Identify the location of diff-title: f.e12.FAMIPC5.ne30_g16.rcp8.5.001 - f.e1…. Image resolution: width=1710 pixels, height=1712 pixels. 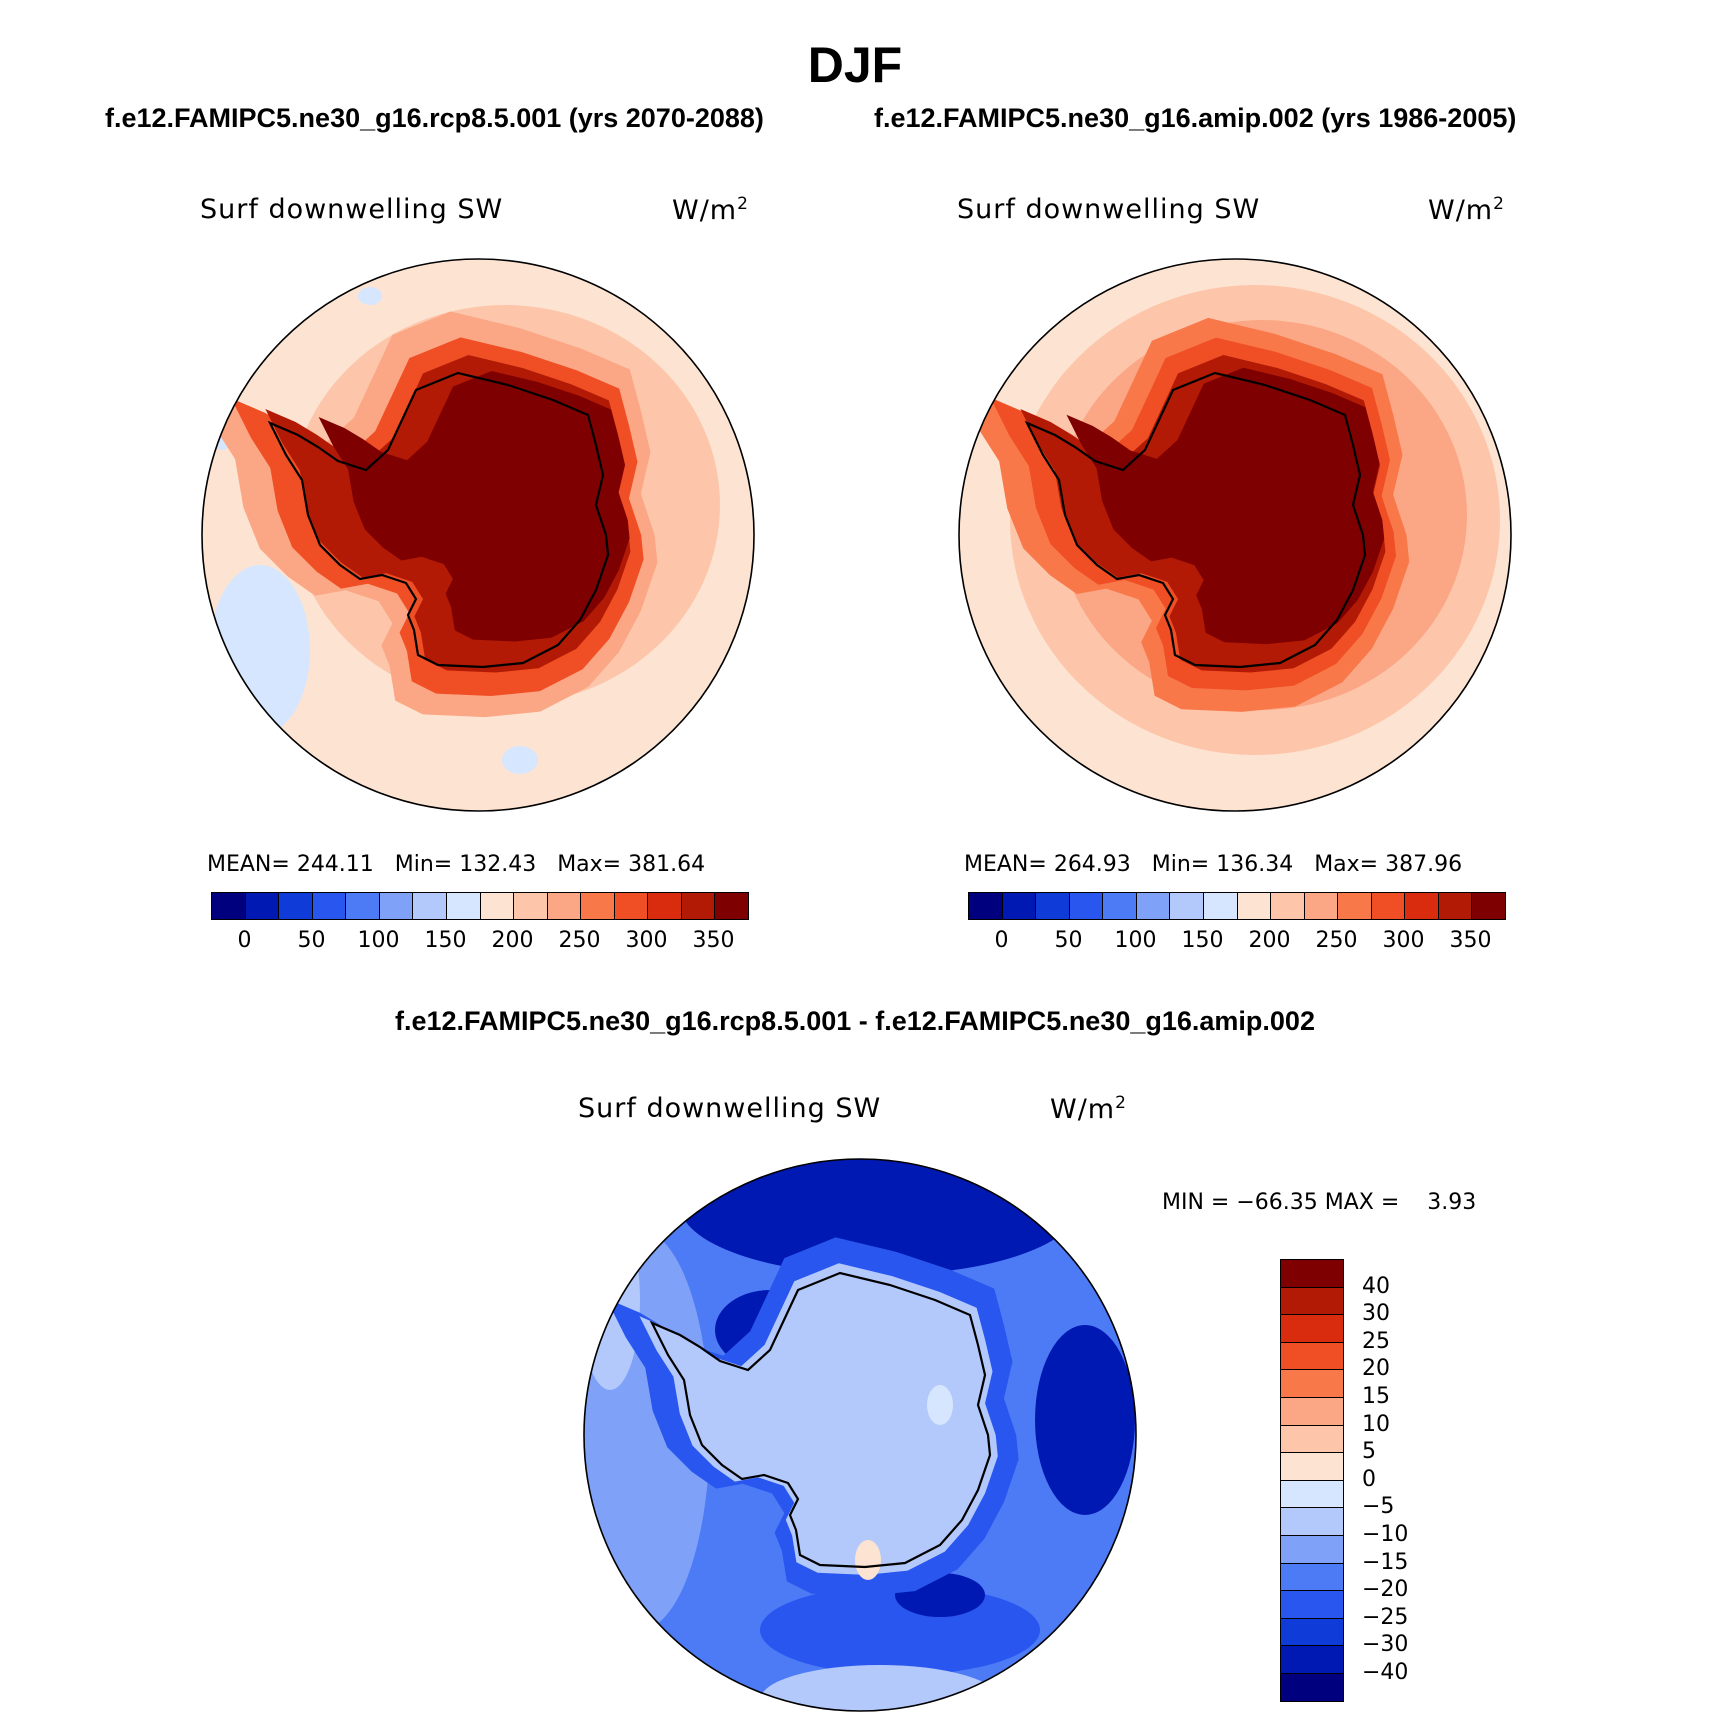
(855, 1021).